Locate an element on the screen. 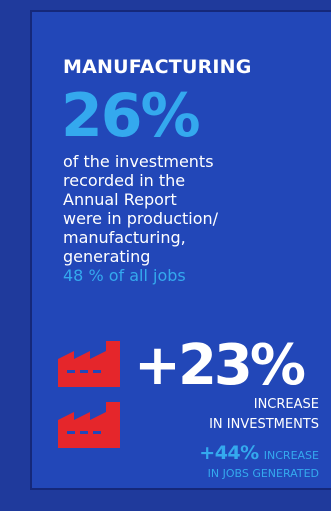  description-line: were in production/ is located at coordinates (141, 218).